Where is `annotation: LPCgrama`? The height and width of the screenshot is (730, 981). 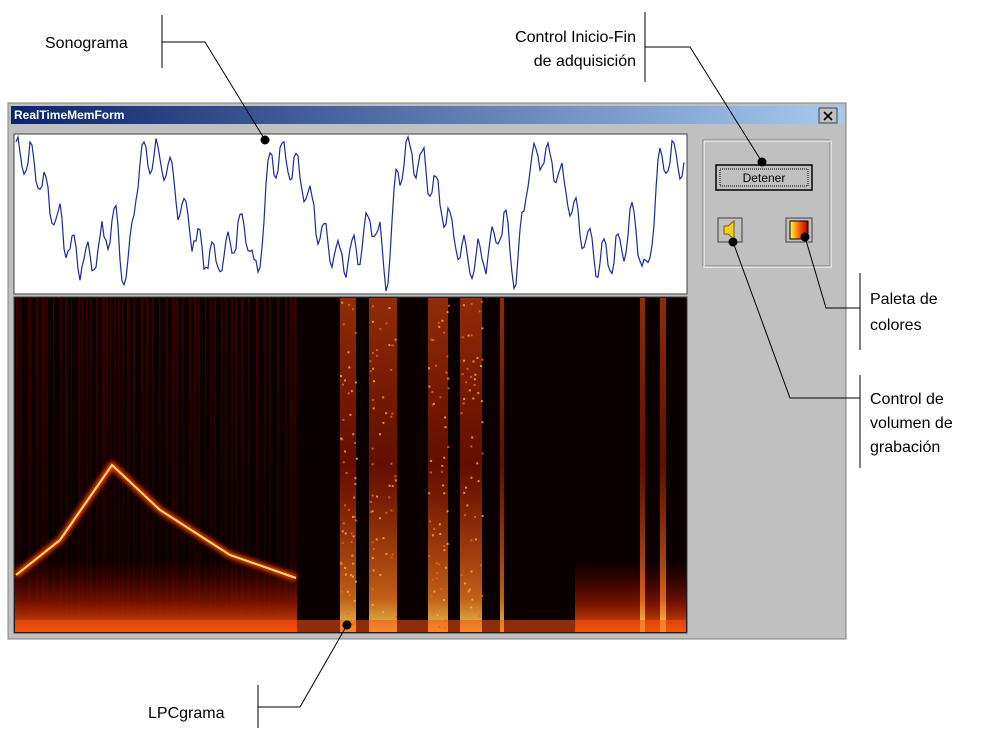 annotation: LPCgrama is located at coordinates (186, 713).